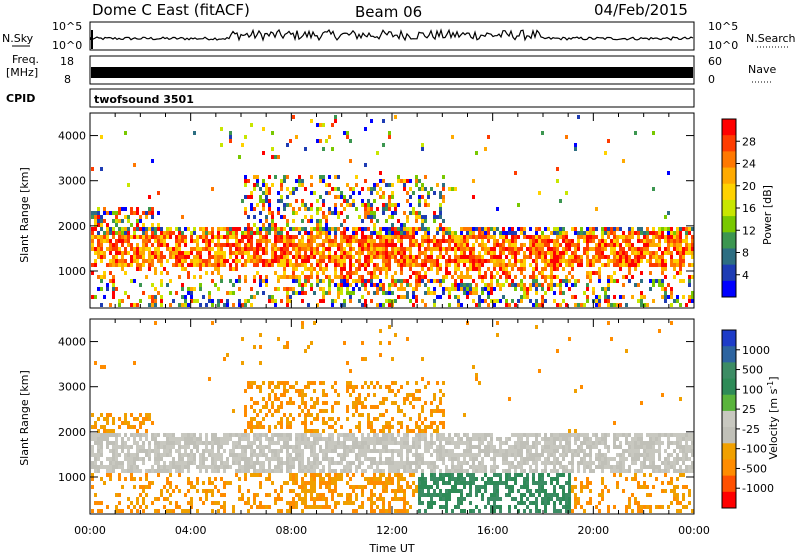 This screenshot has width=800, height=554. Describe the element at coordinates (67, 45) in the screenshot. I see `nsky-tick-bottom: 10^0` at that location.